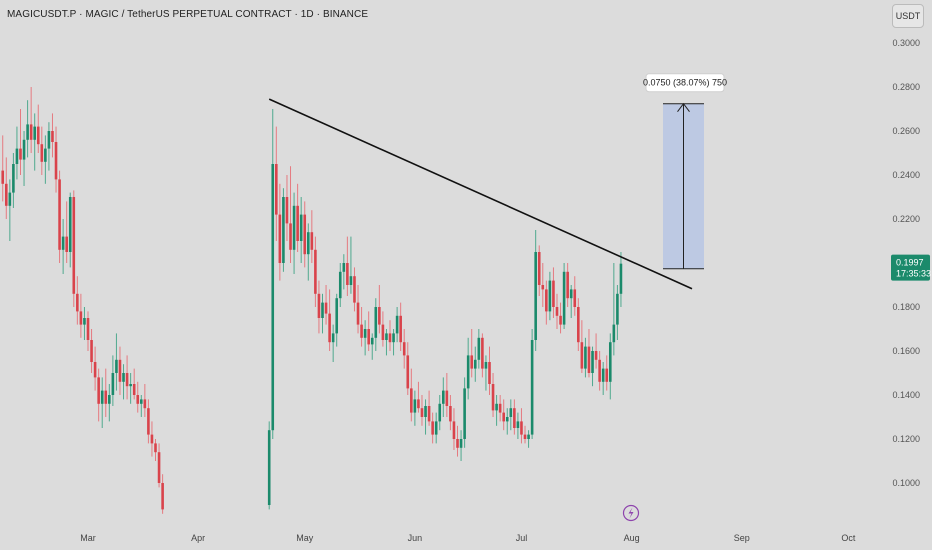 Image resolution: width=932 pixels, height=550 pixels. What do you see at coordinates (88, 538) in the screenshot?
I see `x-tick-label: Mar` at bounding box center [88, 538].